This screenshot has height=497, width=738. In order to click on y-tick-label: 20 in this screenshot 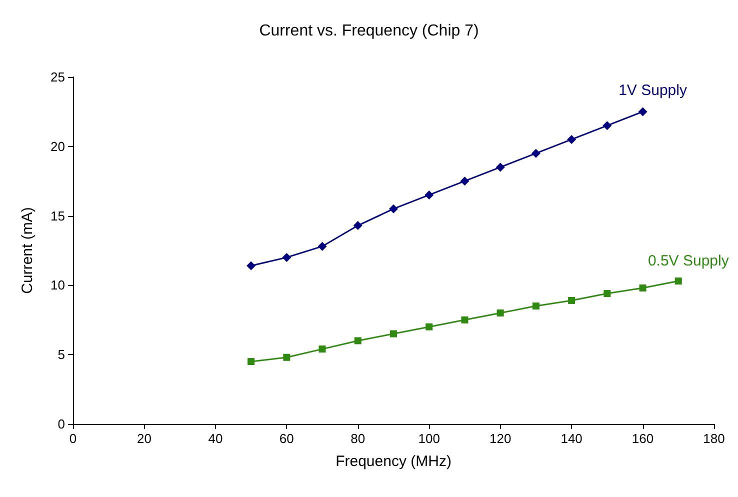, I will do `click(57, 146)`.